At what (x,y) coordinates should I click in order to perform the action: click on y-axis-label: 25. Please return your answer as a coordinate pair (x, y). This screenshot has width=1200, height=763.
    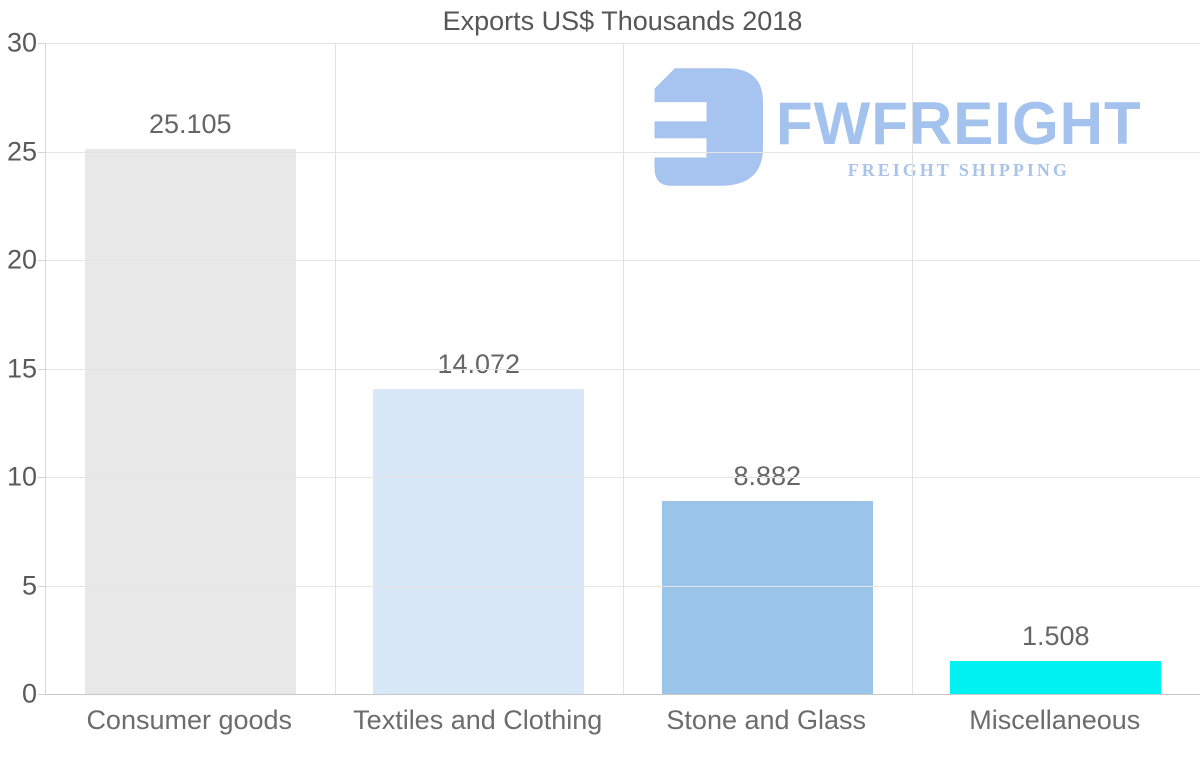
    Looking at the image, I should click on (21, 151).